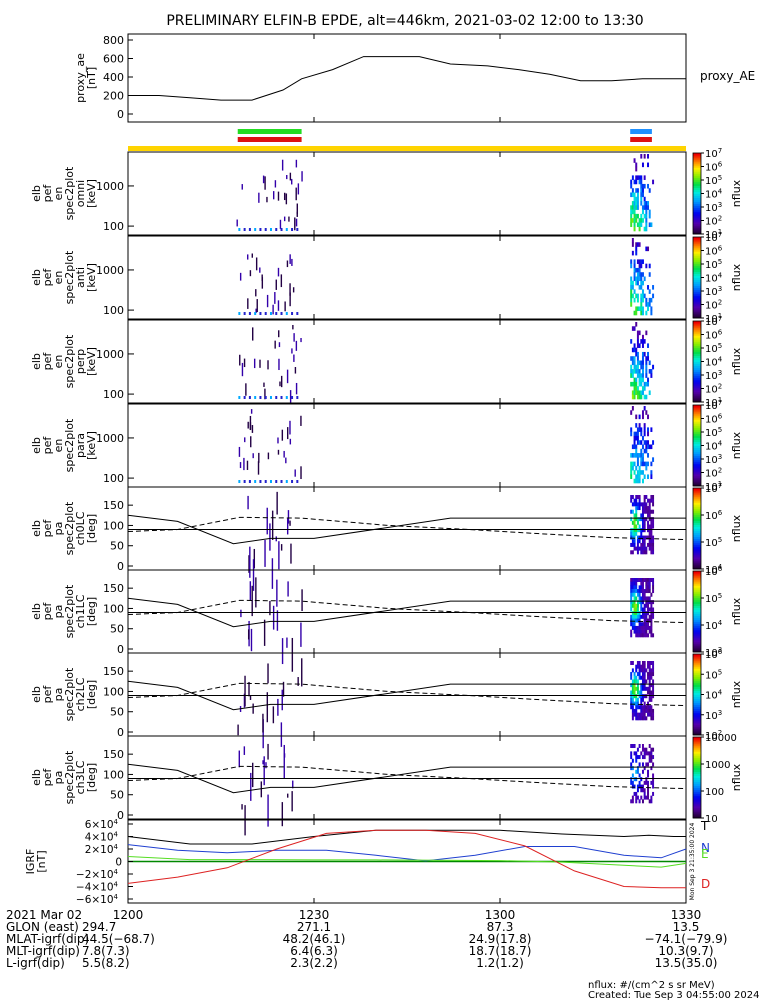 The width and height of the screenshot is (775, 1000). Describe the element at coordinates (407, 445) in the screenshot. I see `spectrogram-frame` at that location.